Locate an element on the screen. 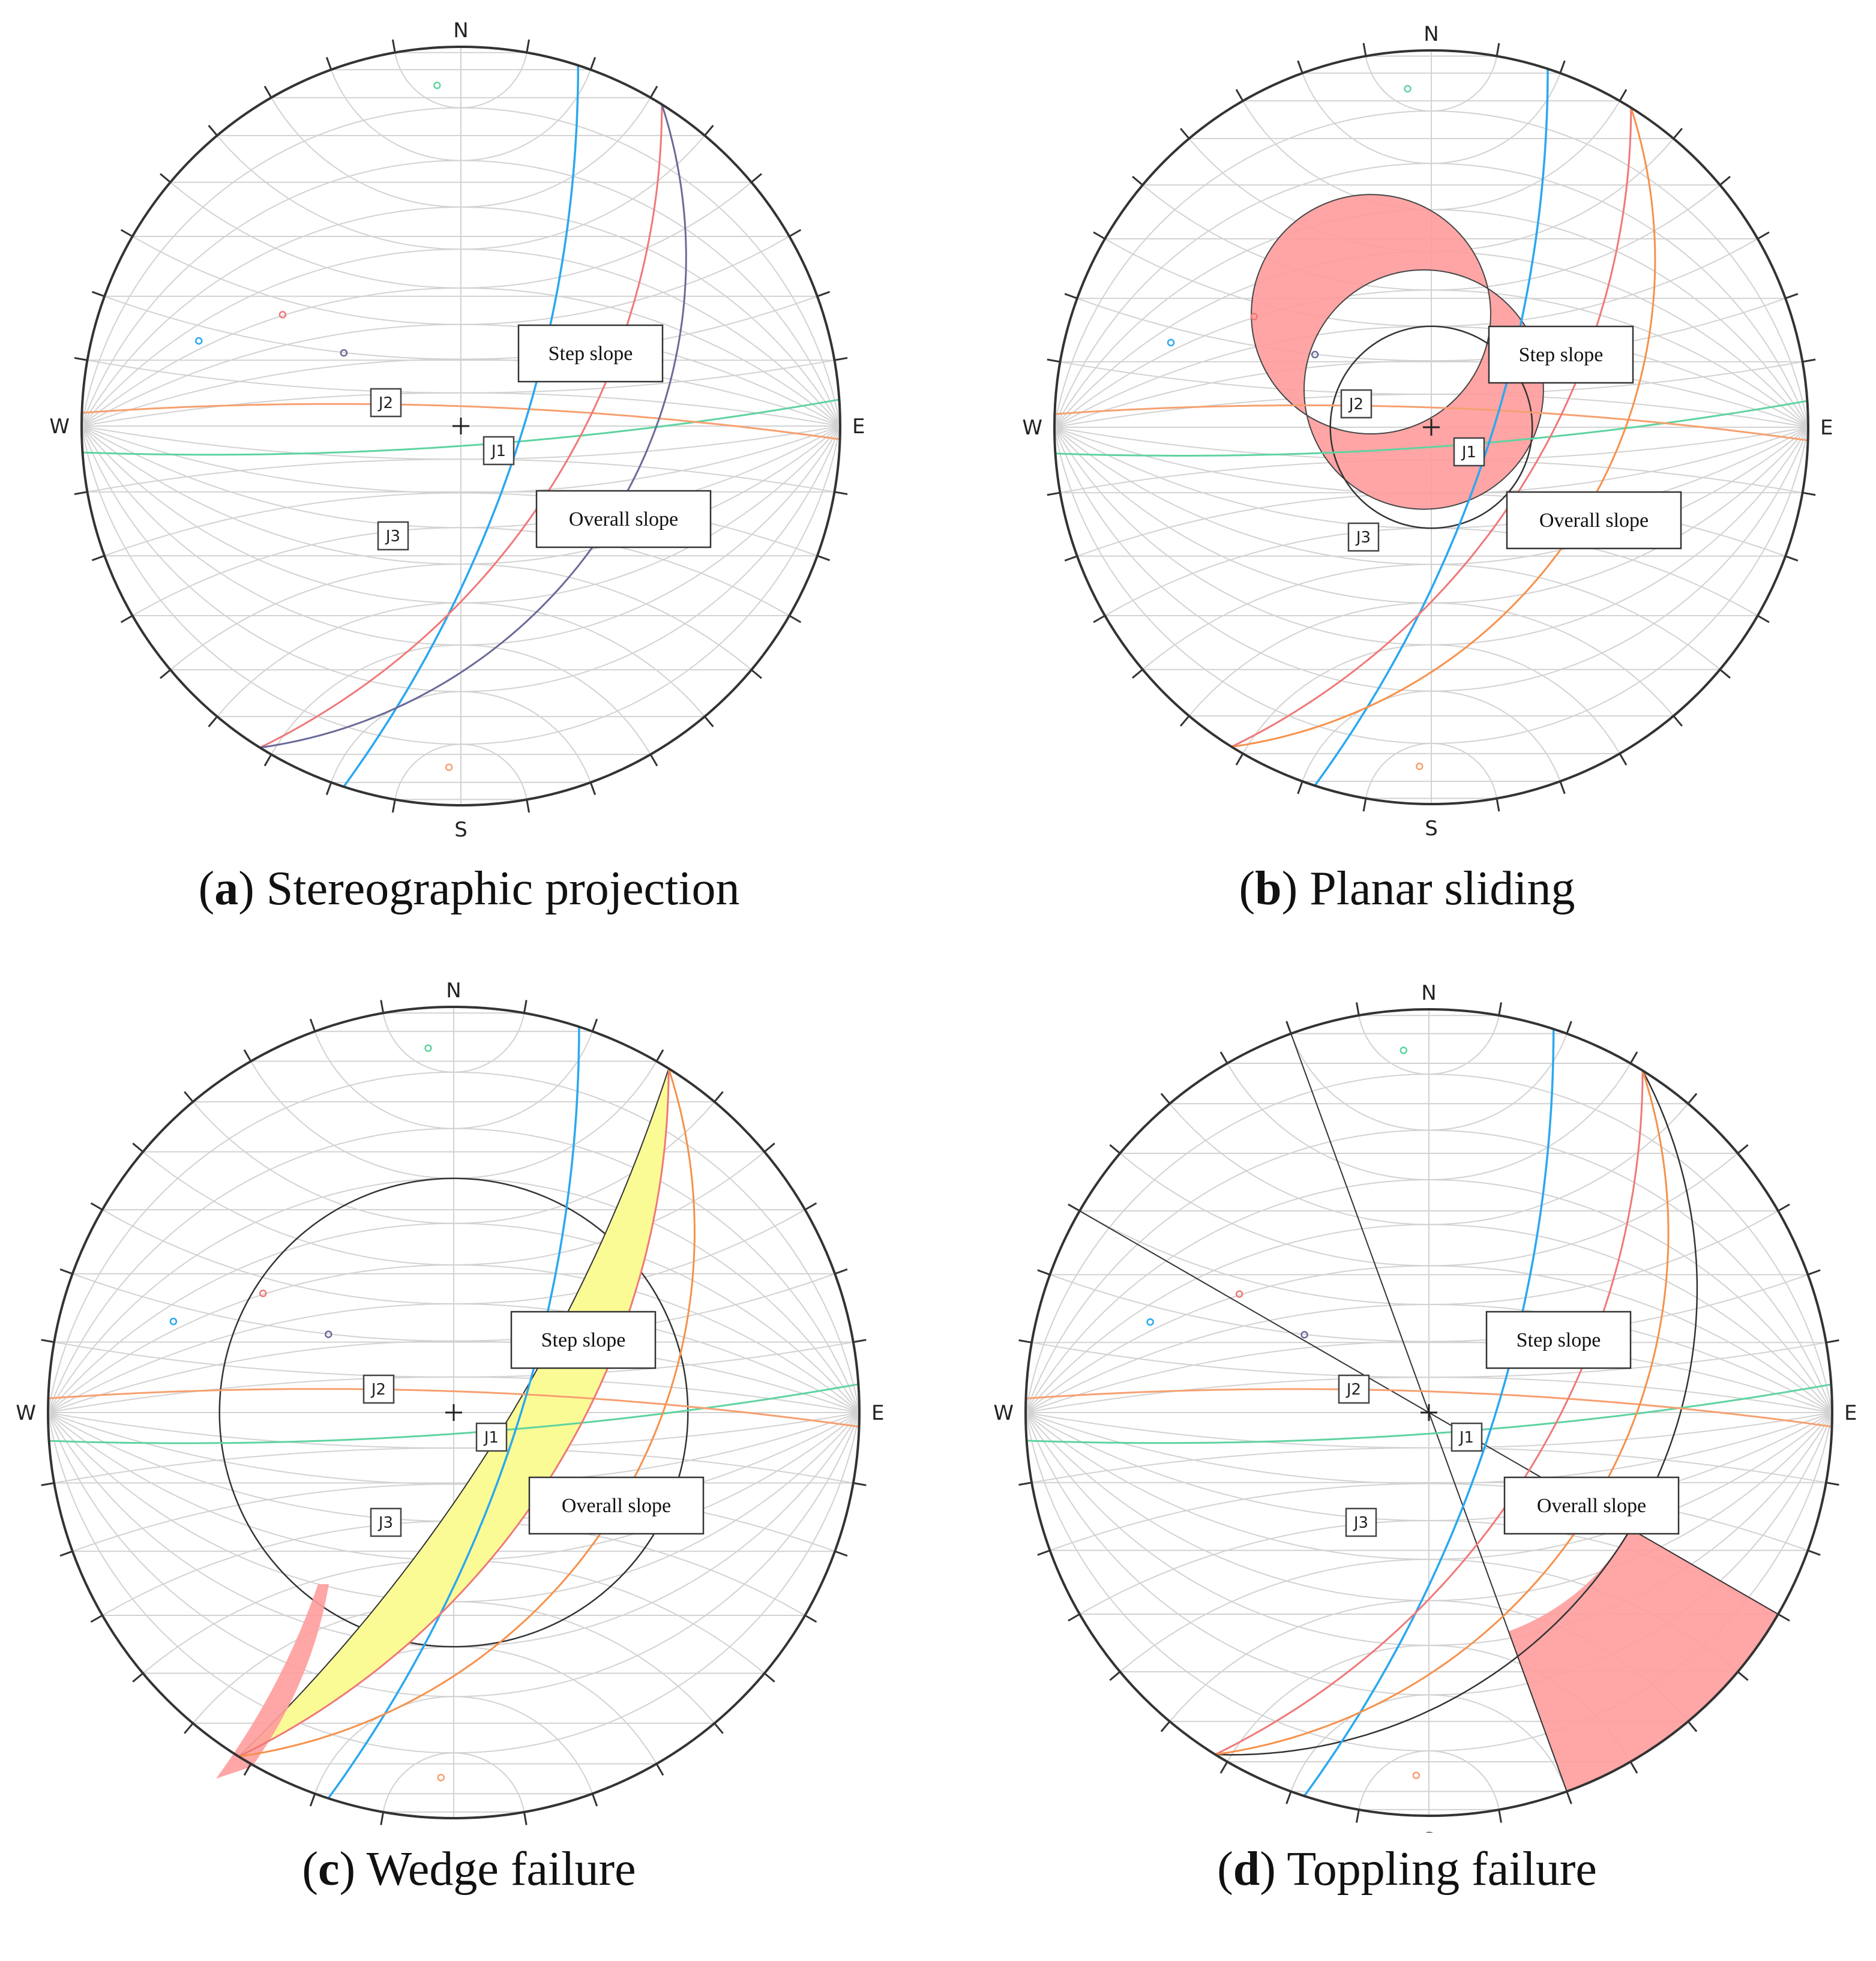  label-text: J1 is located at coordinates (1468, 452).